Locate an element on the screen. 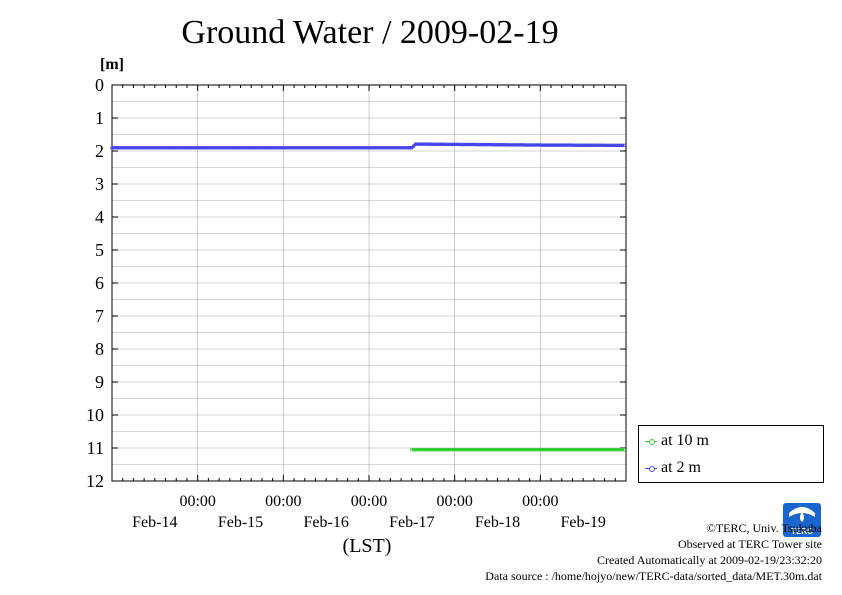  x-axis-label: (LST) is located at coordinates (367, 546).